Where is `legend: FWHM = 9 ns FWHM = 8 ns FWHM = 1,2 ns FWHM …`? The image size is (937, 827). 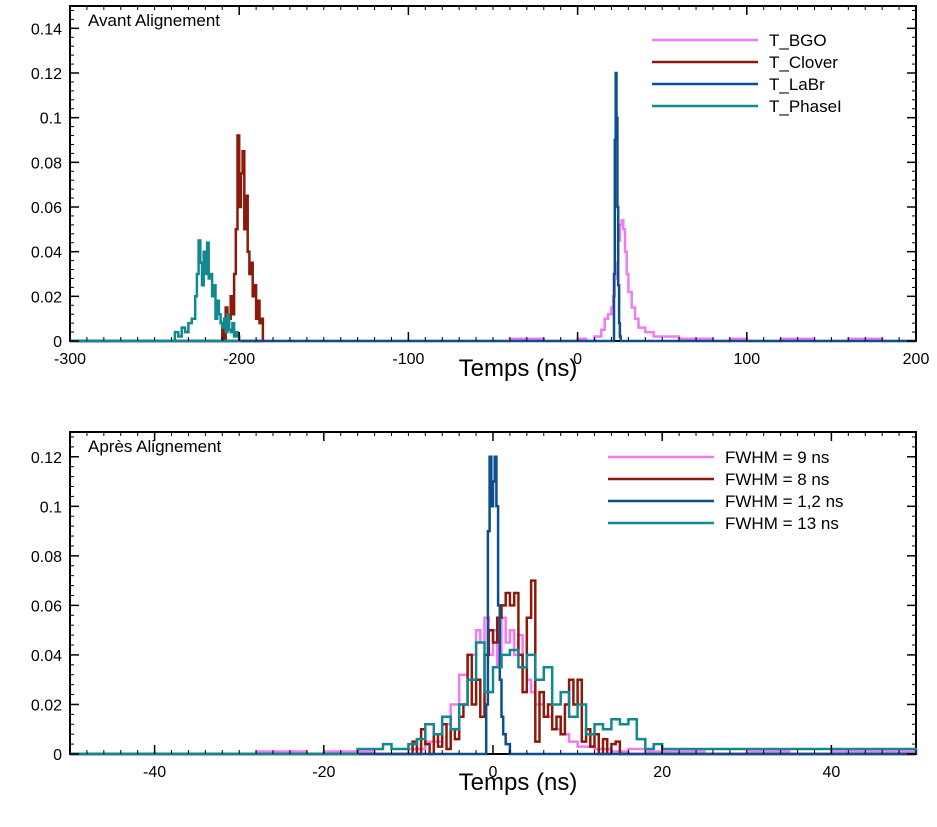 legend: FWHM = 9 ns FWHM = 8 ns FWHM = 1,2 ns FWHM … is located at coordinates (726, 490).